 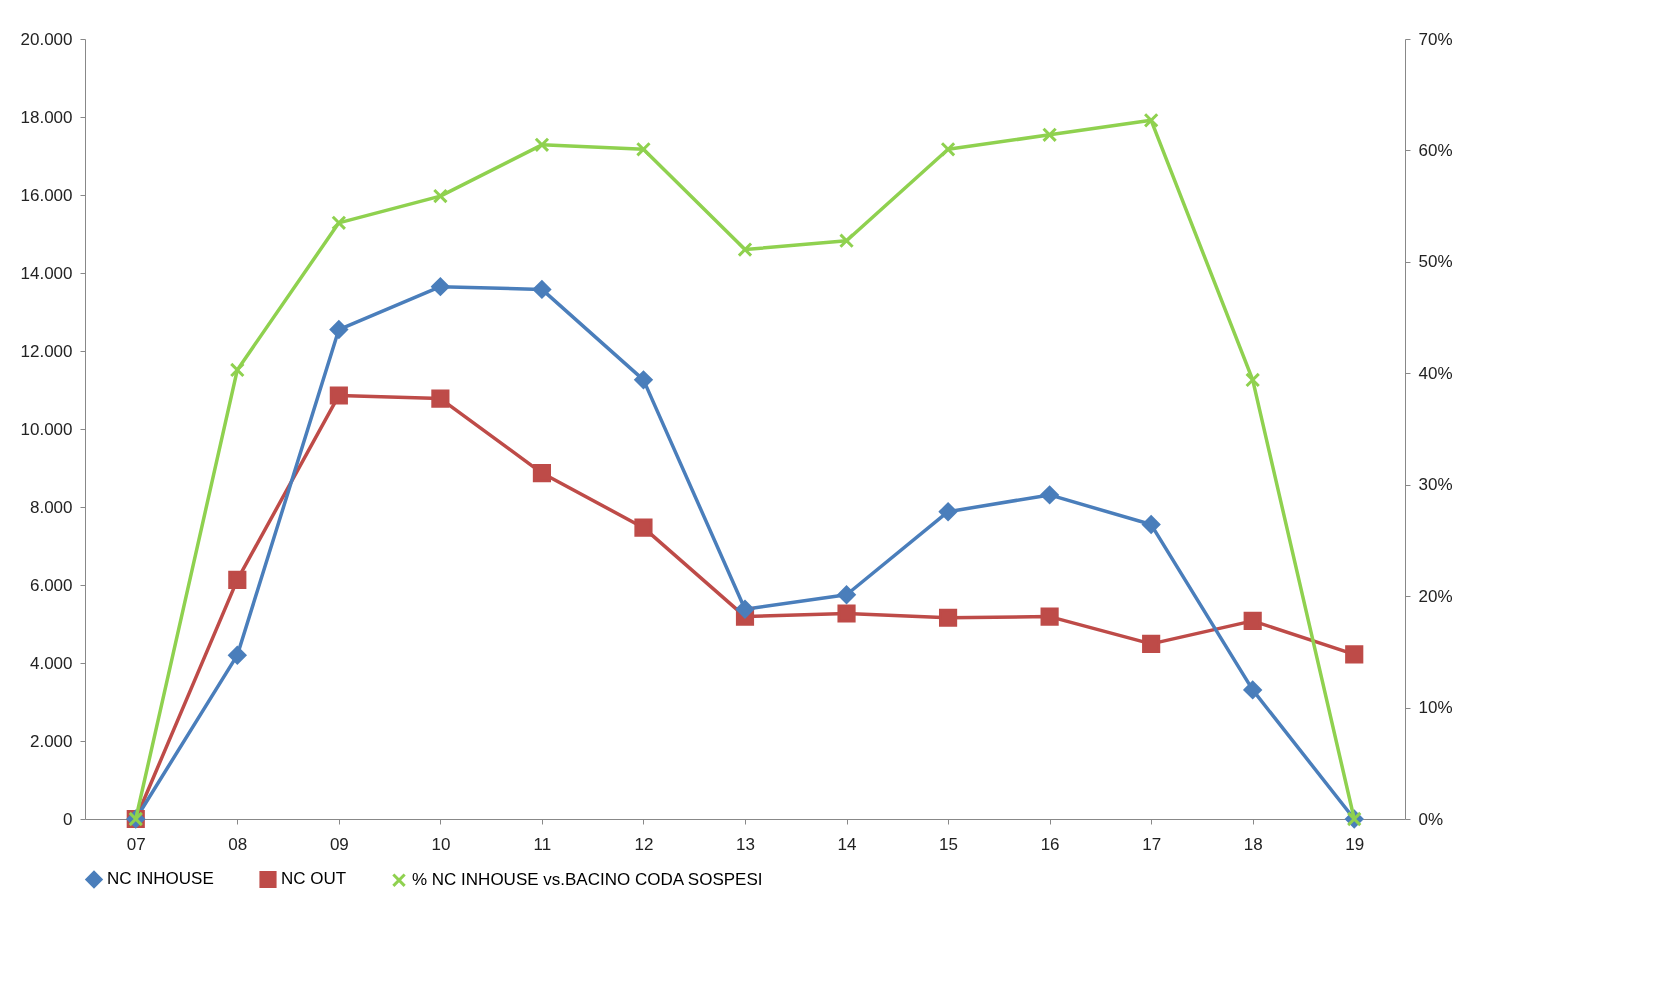 I want to click on x-tick-label: 19, so click(x=1355, y=844).